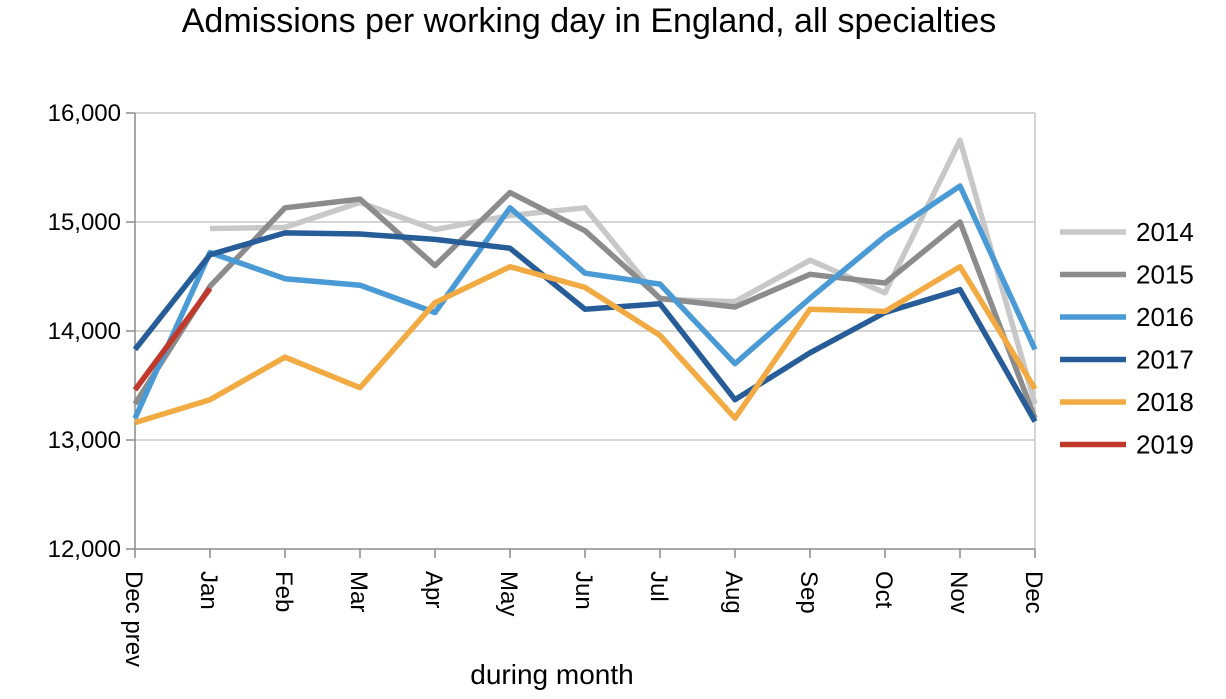 This screenshot has height=699, width=1226. I want to click on x-tick-label: Oct, so click(883, 590).